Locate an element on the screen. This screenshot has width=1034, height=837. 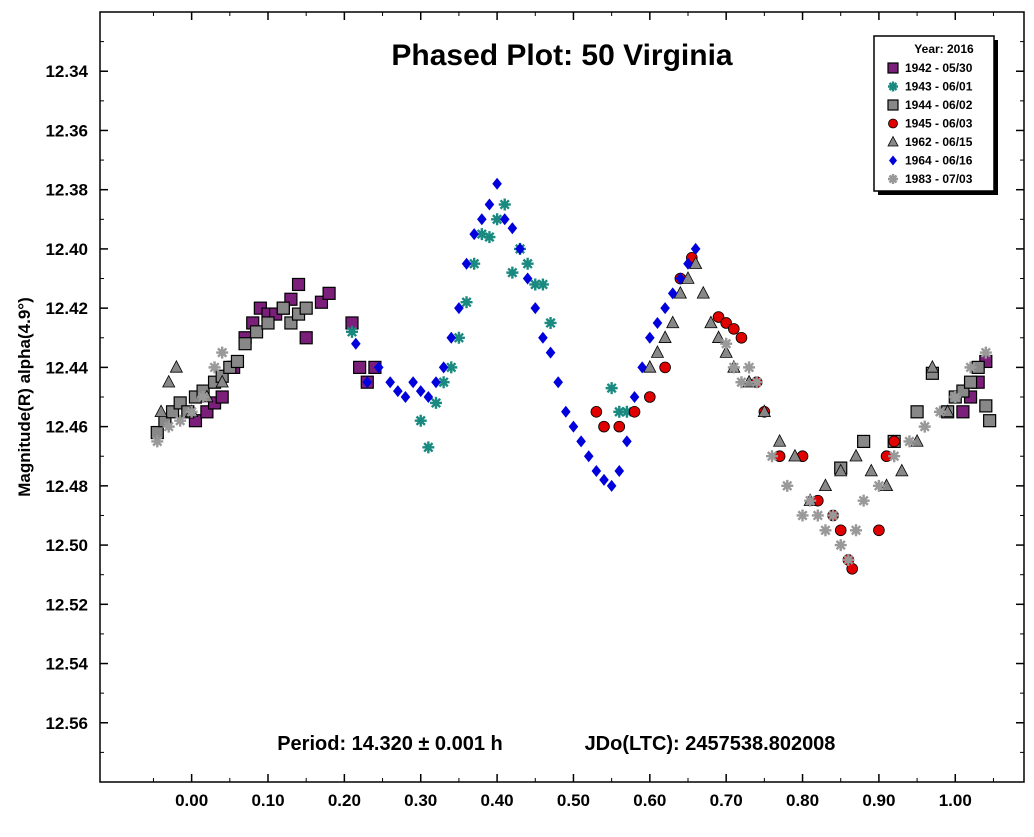
legend-label: 1962 - 06/15 is located at coordinates (939, 142).